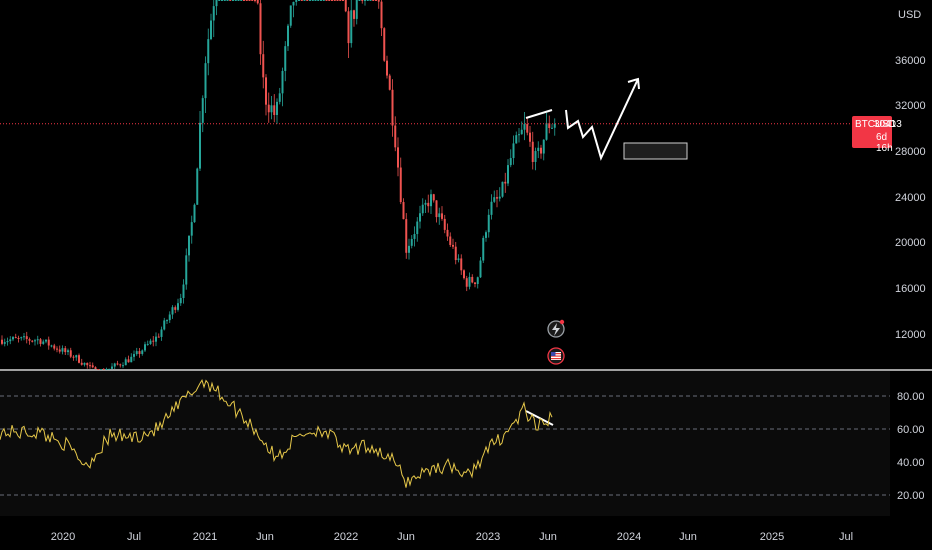 This screenshot has width=932, height=550. Describe the element at coordinates (629, 537) in the screenshot. I see `time-tick-label: 2024` at that location.